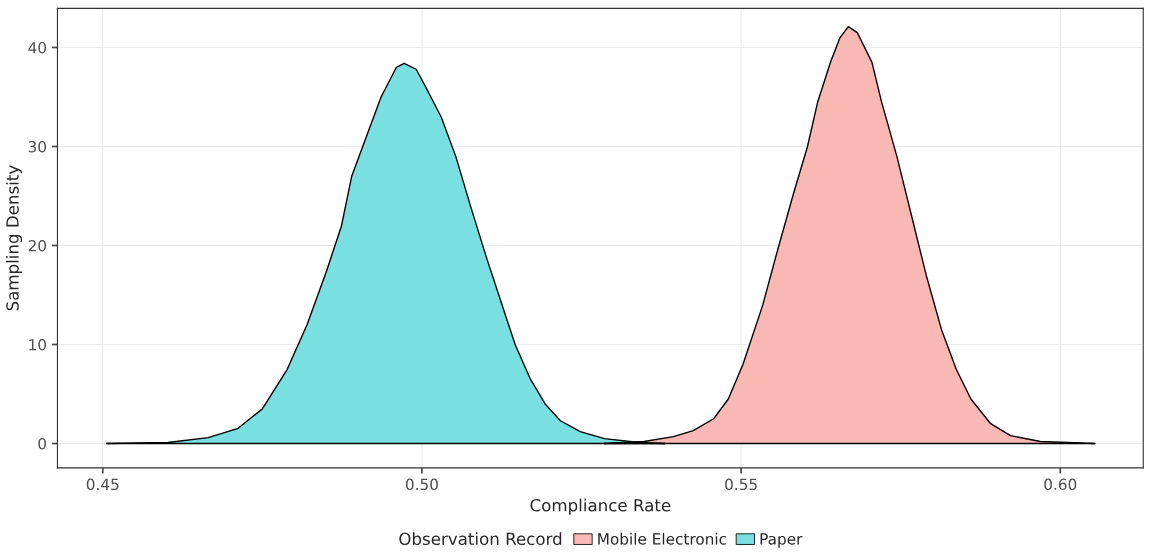 This screenshot has width=1149, height=557. What do you see at coordinates (662, 538) in the screenshot?
I see `legend-label: Mobile Electronic` at bounding box center [662, 538].